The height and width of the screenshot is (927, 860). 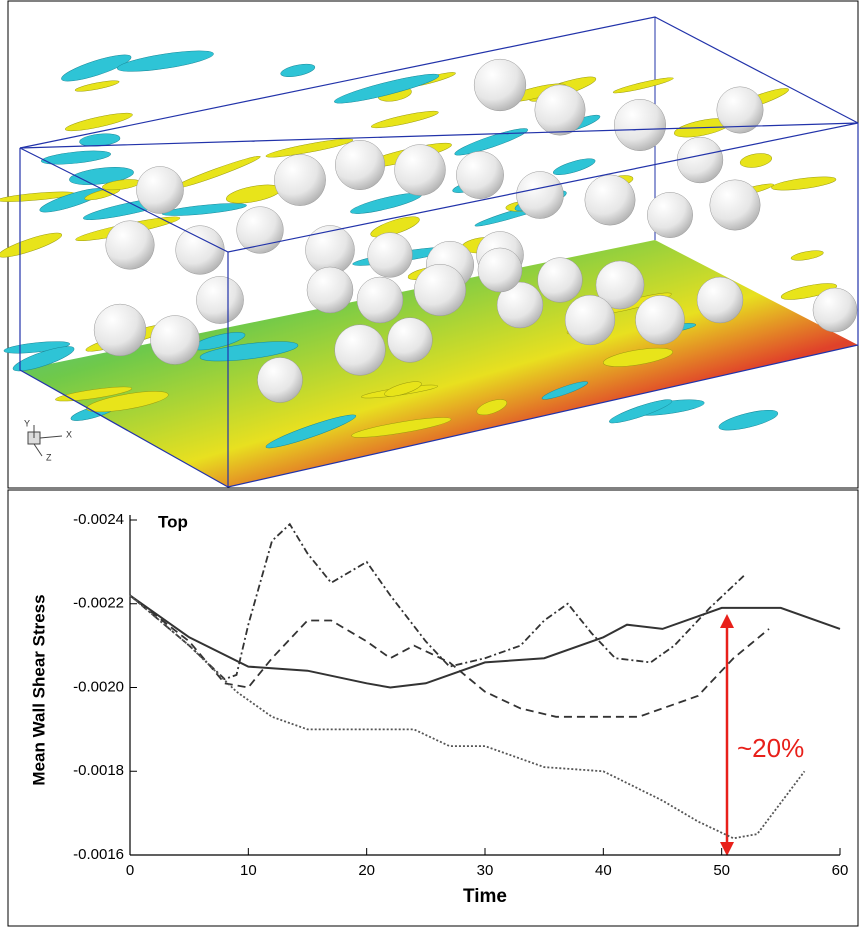 What do you see at coordinates (69, 434) in the screenshot?
I see `triad-label: X` at bounding box center [69, 434].